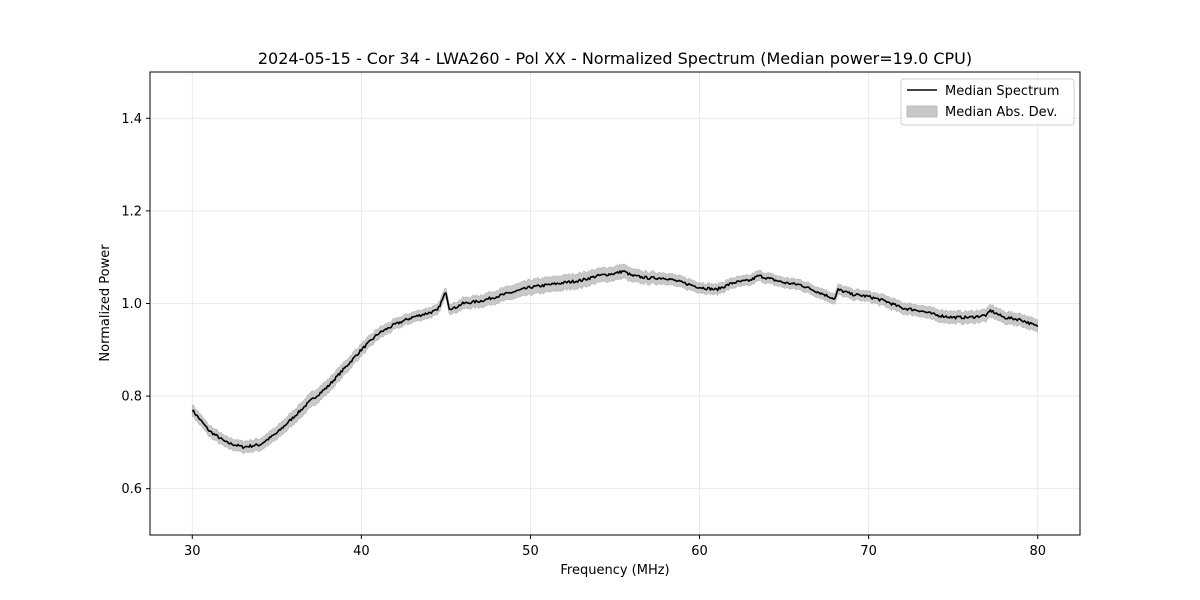  Describe the element at coordinates (131, 397) in the screenshot. I see `y-tick-label: 0.8` at that location.